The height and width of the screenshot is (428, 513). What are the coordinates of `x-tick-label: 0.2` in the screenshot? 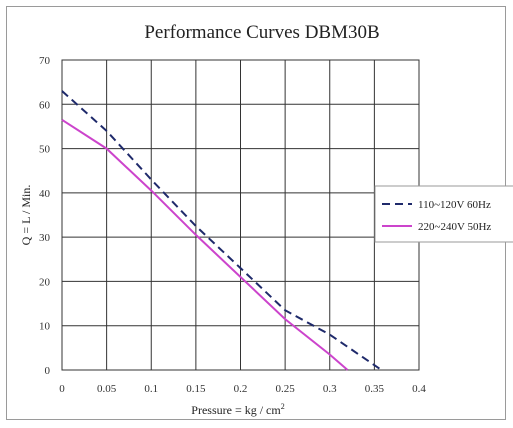 It's located at (241, 389).